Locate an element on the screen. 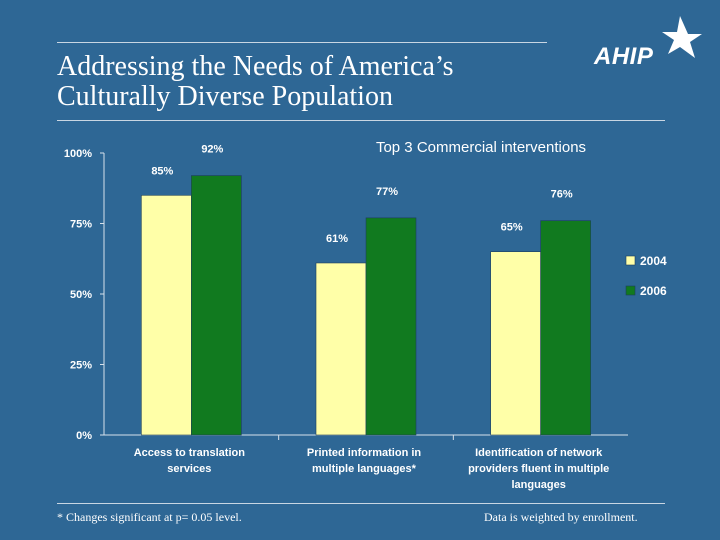 The width and height of the screenshot is (720, 540). data-label-2006-1: 92% is located at coordinates (212, 150).